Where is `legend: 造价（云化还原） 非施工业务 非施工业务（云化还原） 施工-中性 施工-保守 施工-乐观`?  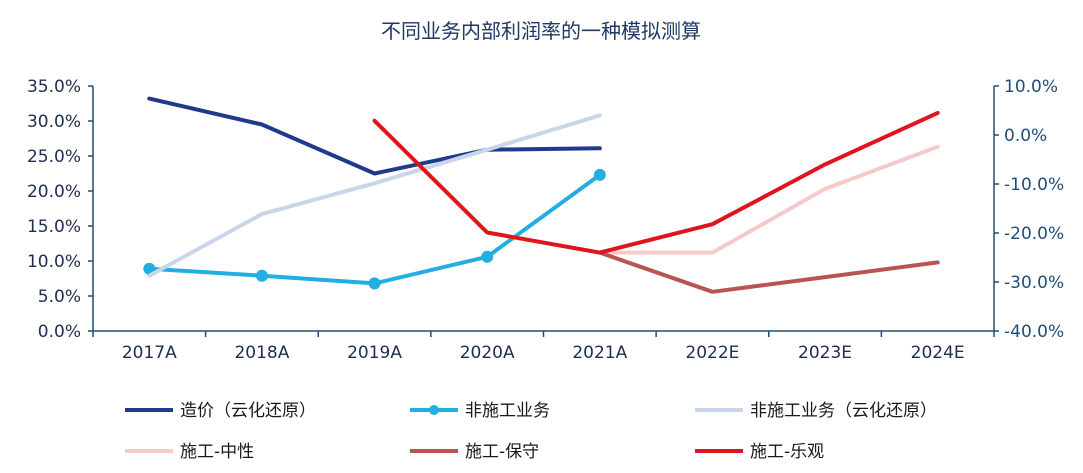
legend: 造价（云化还原） 非施工业务 非施工业务（云化还原） 施工-中性 施工-保守 施工-乐观 is located at coordinates (531, 431).